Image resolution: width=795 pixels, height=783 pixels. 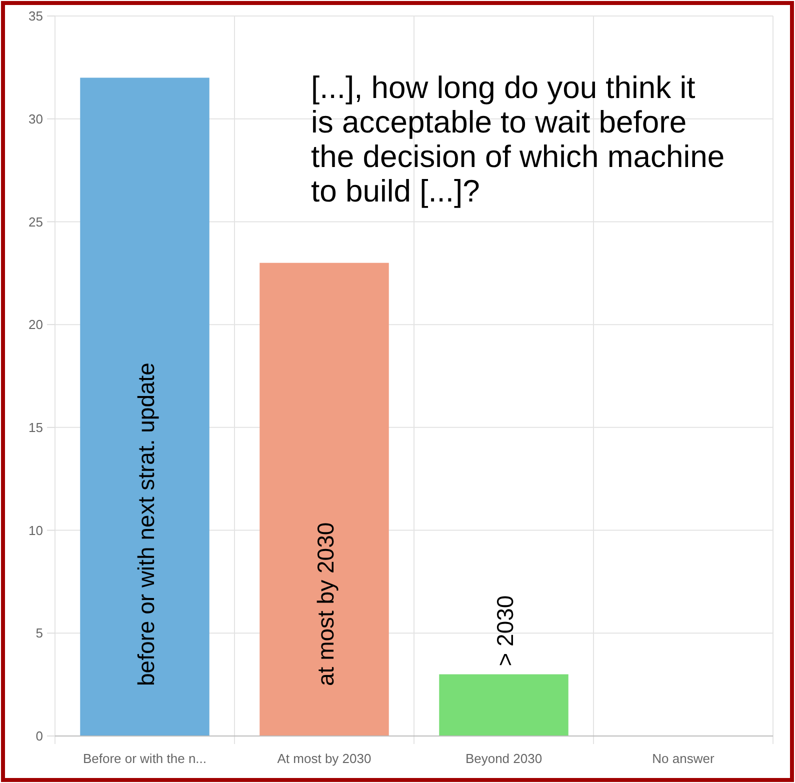 What do you see at coordinates (35, 324) in the screenshot?
I see `y-tick-label: 20` at bounding box center [35, 324].